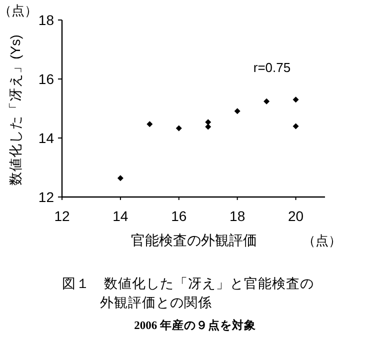 The width and height of the screenshot is (390, 343). I want to click on x-tick-label: 14, so click(120, 216).